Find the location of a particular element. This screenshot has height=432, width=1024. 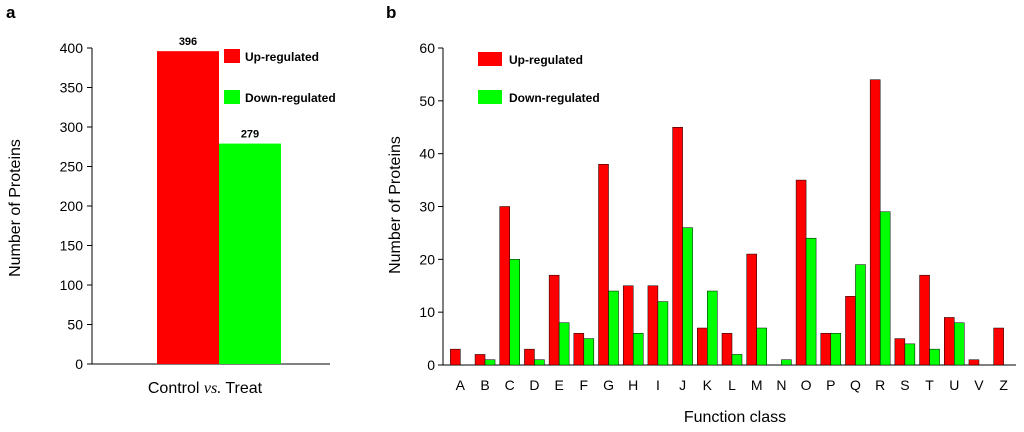

chart-b-xtick-label: C is located at coordinates (510, 385).